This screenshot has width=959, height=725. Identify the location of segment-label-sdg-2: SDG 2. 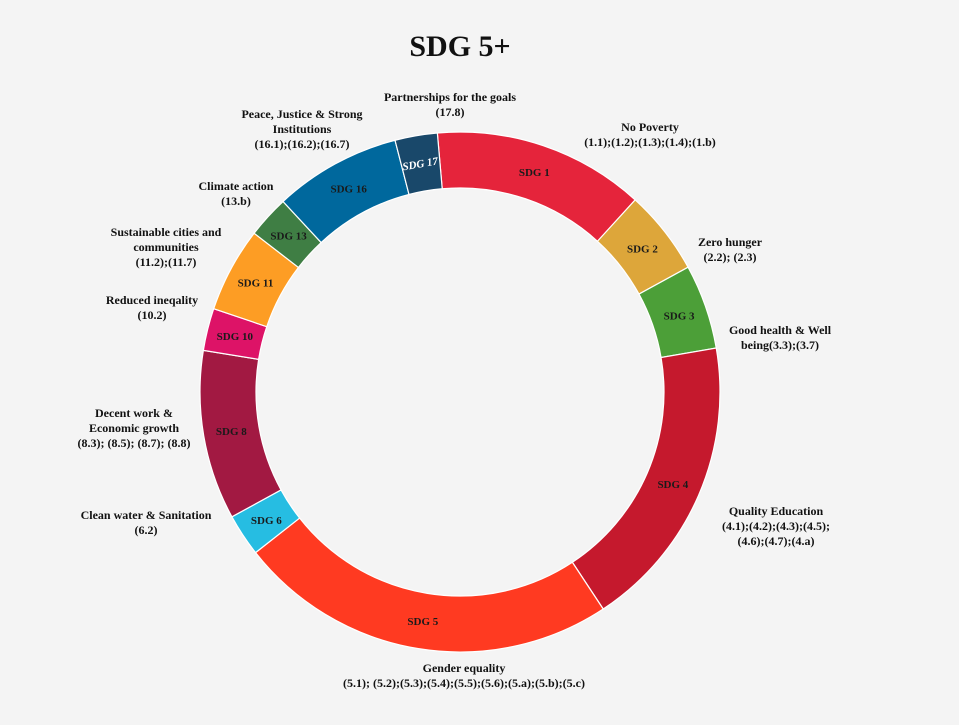
(642, 250).